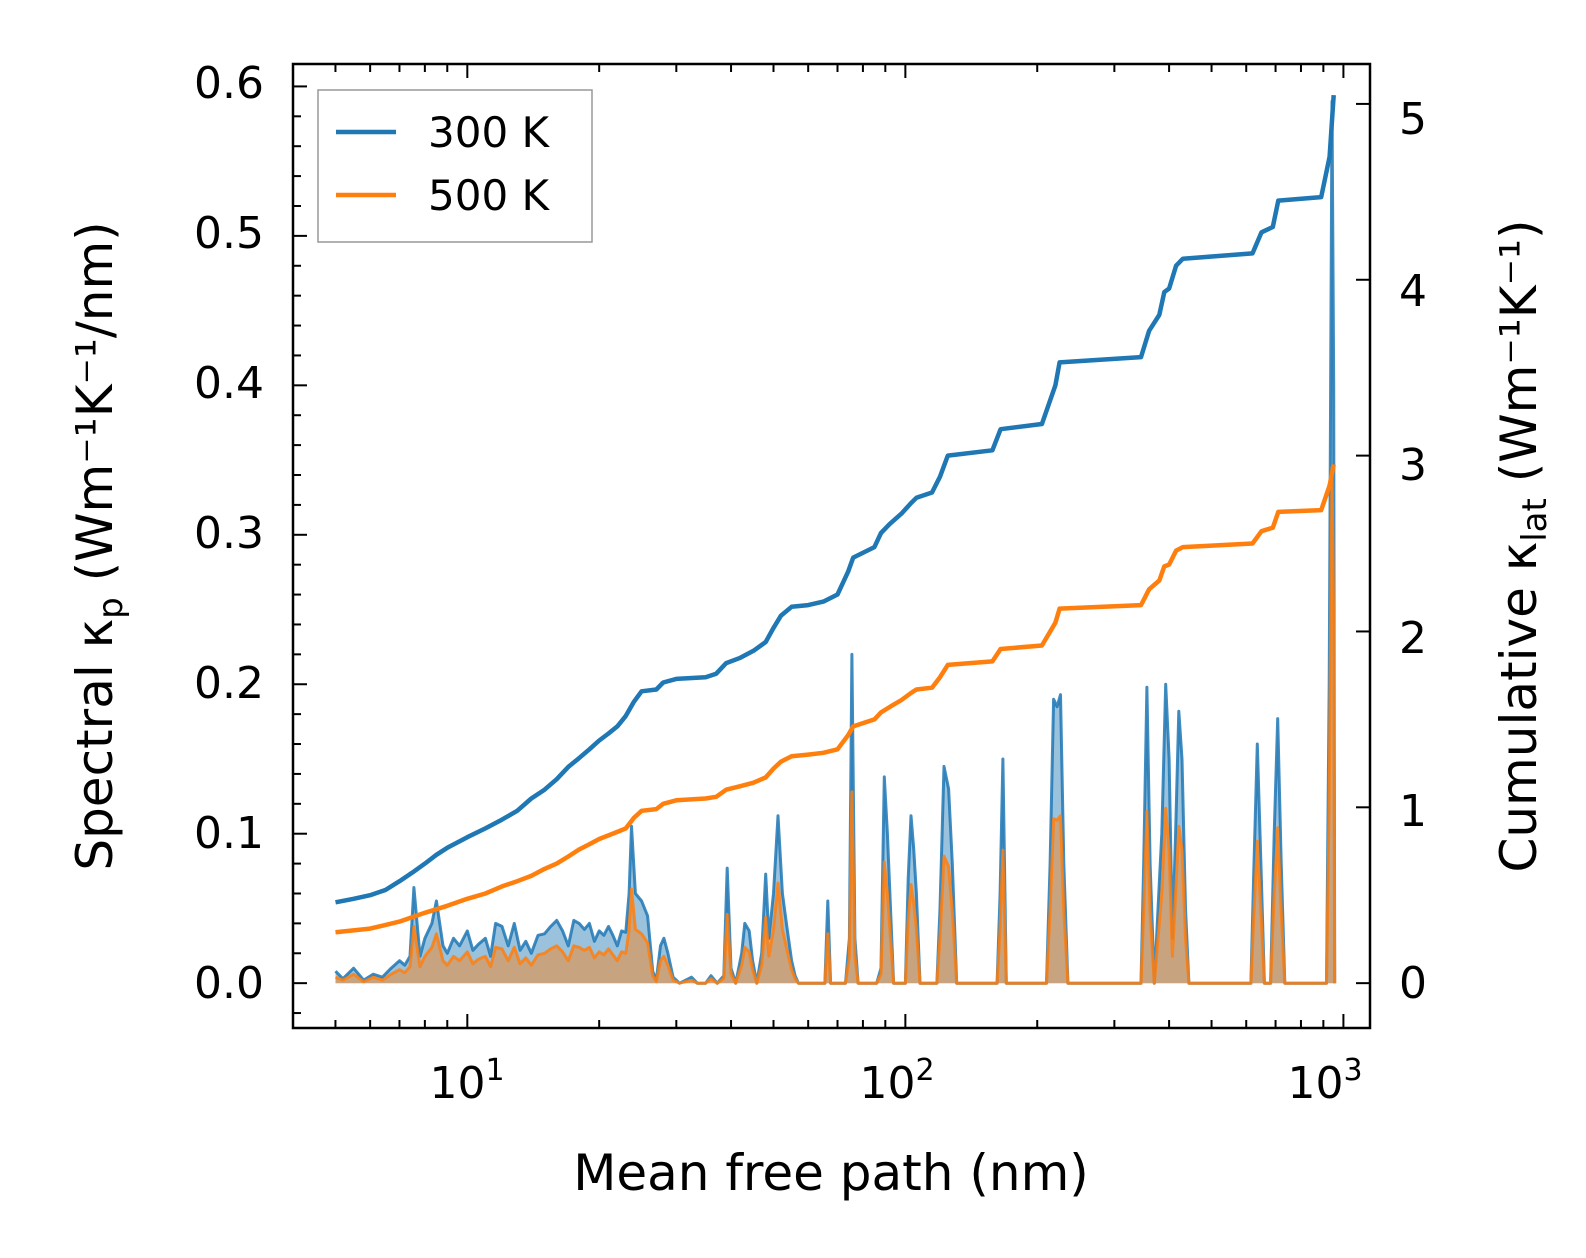 The image size is (1586, 1258). I want to click on y-tick-labels-right: 0 1 2 3 4 5, so click(1413, 551).